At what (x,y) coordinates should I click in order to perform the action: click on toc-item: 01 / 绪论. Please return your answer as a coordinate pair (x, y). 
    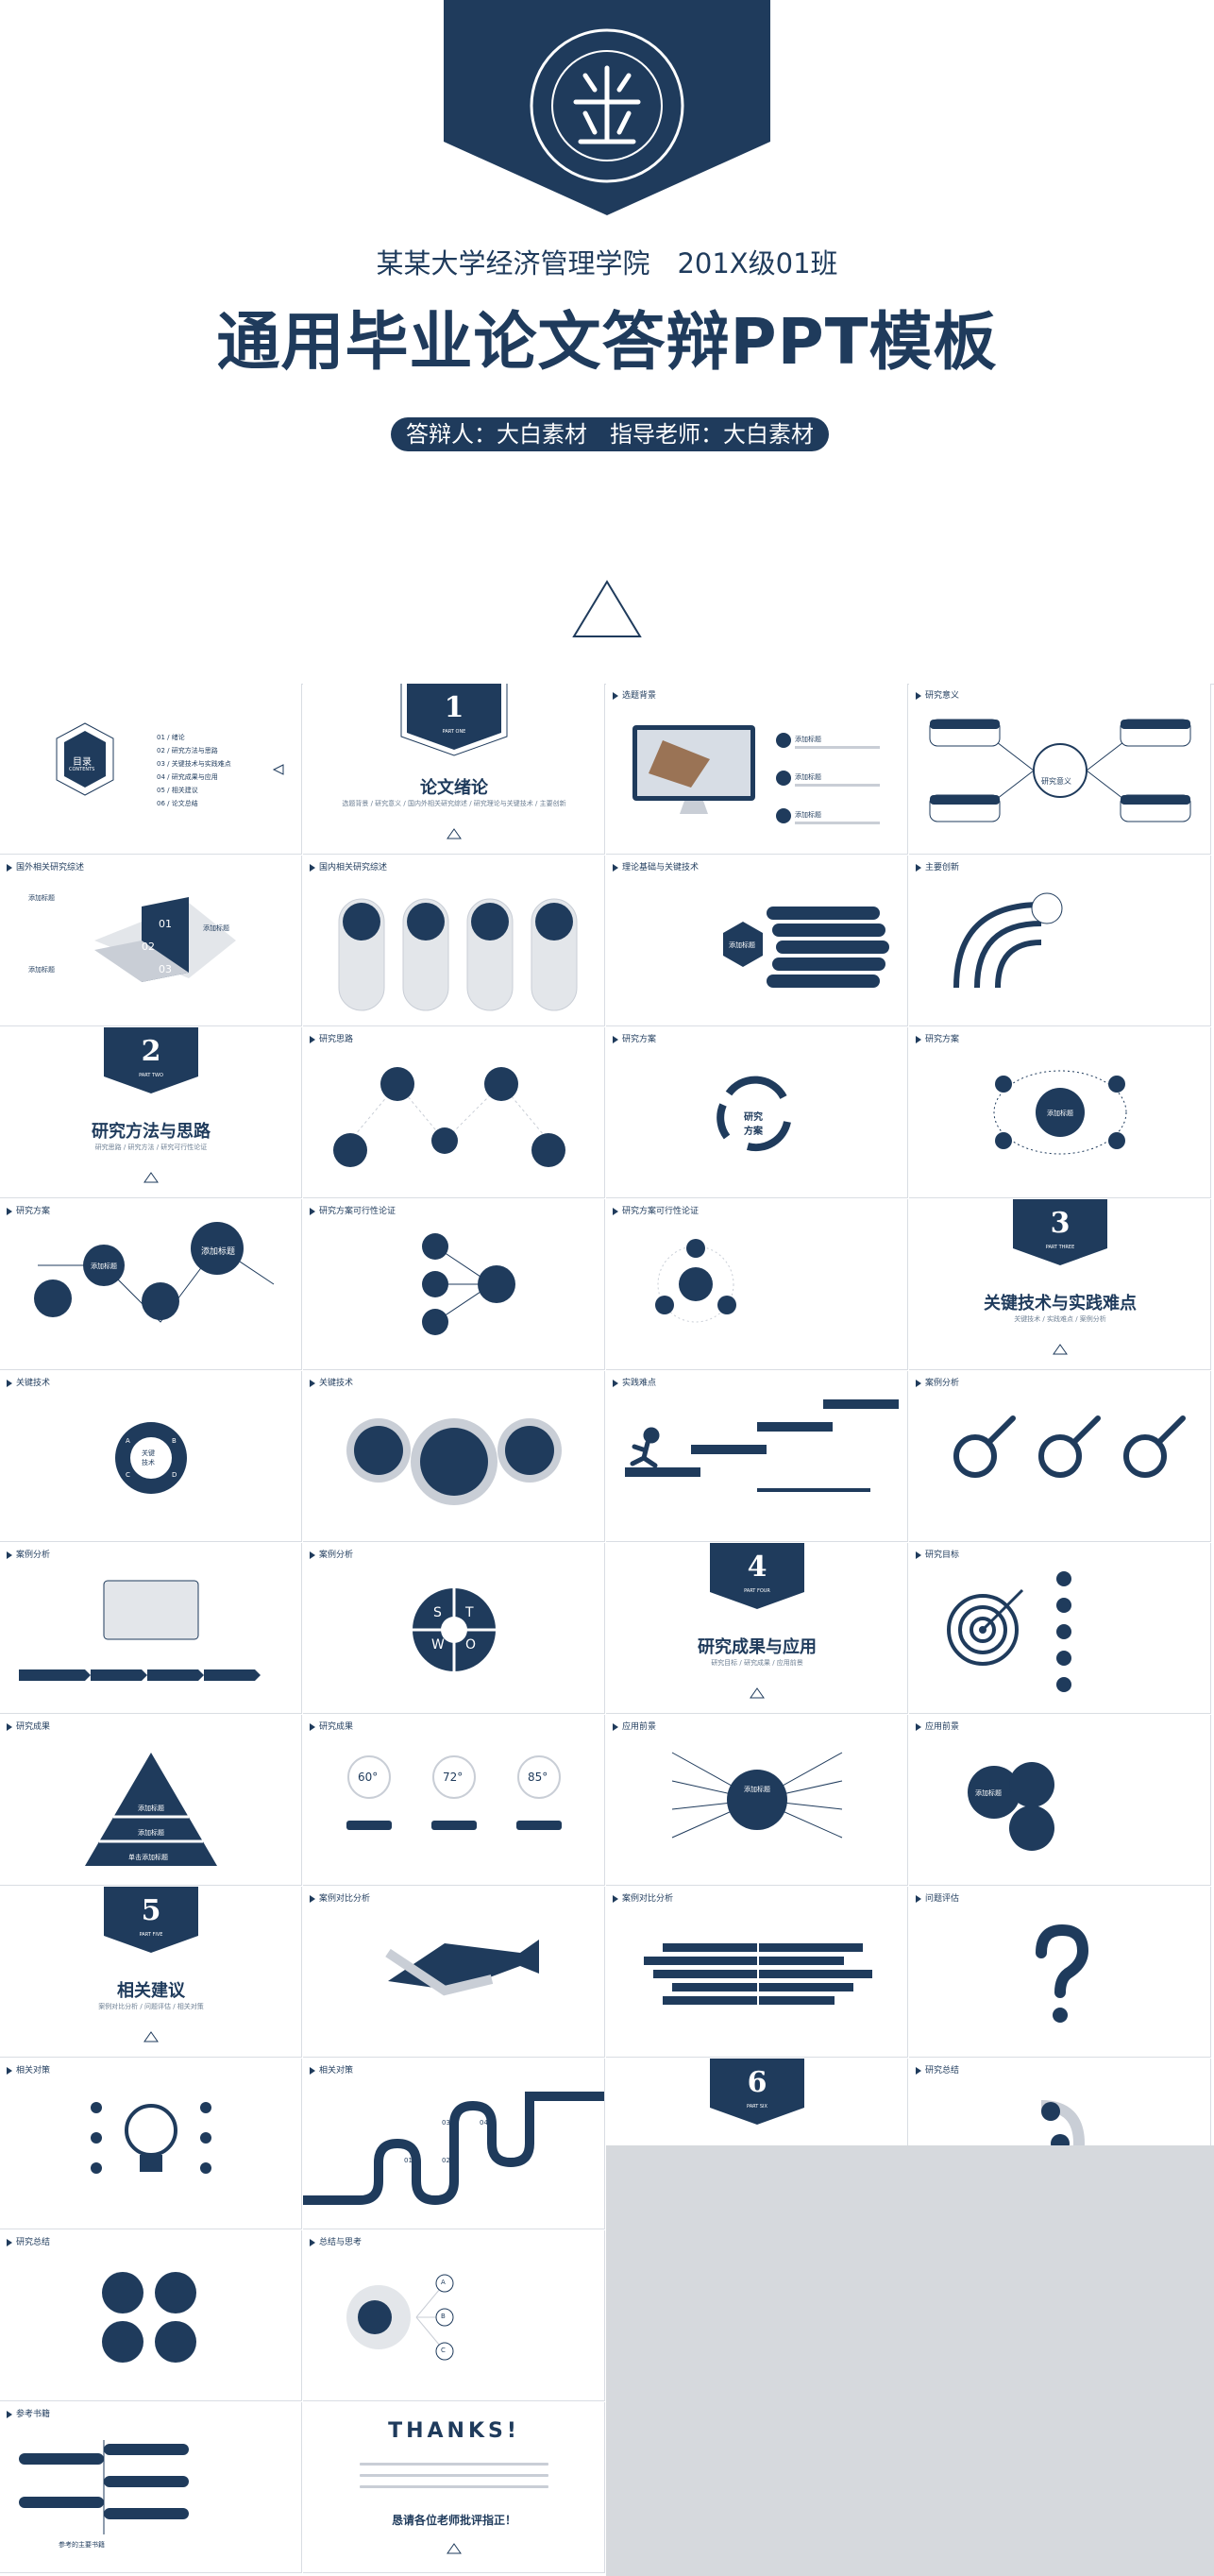
    Looking at the image, I should click on (171, 737).